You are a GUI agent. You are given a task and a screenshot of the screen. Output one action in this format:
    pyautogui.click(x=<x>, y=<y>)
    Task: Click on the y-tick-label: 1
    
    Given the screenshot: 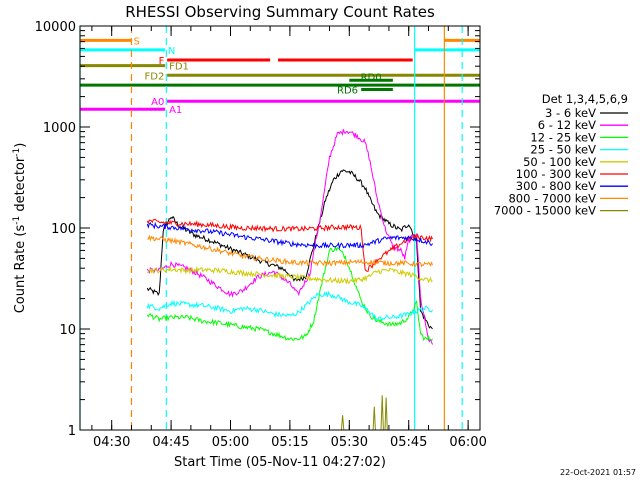 What is the action you would take?
    pyautogui.click(x=72, y=431)
    